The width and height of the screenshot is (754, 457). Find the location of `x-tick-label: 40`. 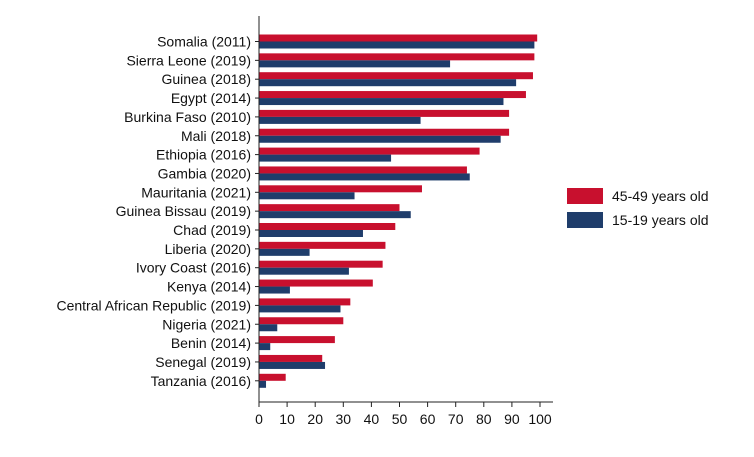

x-tick-label: 40 is located at coordinates (372, 419).